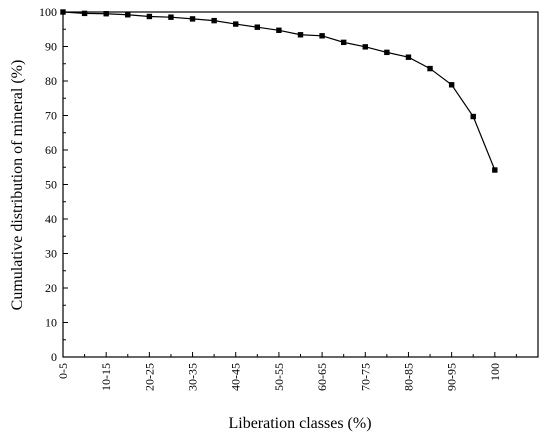 This screenshot has height=436, width=550. Describe the element at coordinates (106, 377) in the screenshot. I see `x-tick-label: 10-15` at that location.